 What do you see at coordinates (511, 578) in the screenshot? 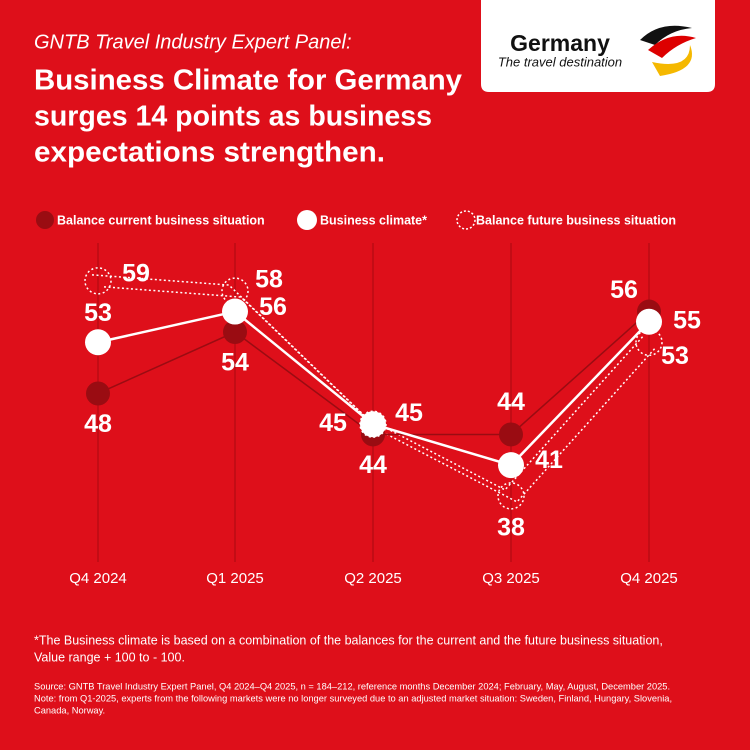
I see `x-tick-label: Q3 2025` at bounding box center [511, 578].